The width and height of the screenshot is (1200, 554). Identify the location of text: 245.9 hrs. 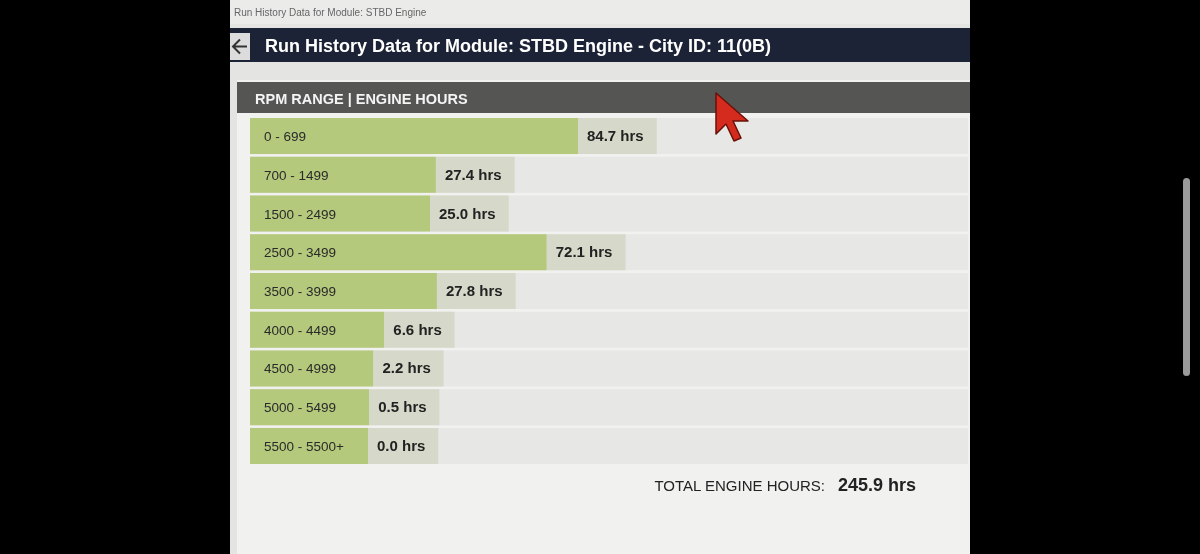
(877, 485).